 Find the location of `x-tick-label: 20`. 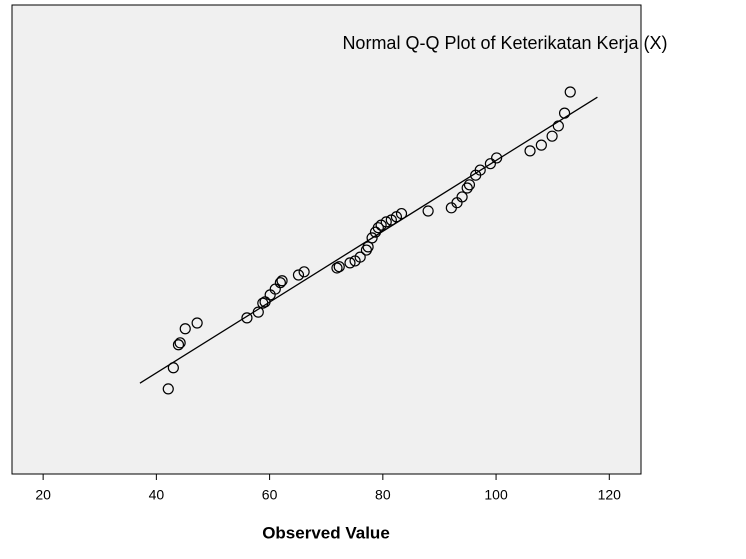

x-tick-label: 20 is located at coordinates (43, 495).